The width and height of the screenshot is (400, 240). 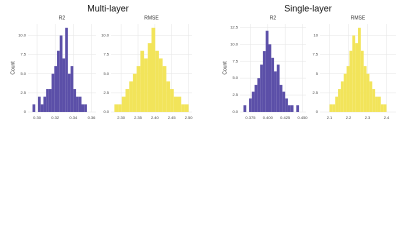 I want to click on y-tick-label: 12.5, so click(x=234, y=26).